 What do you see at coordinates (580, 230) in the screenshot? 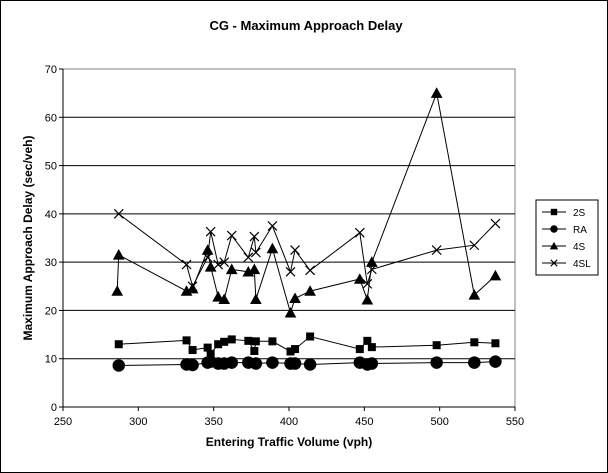
I see `legend-label: RA` at bounding box center [580, 230].